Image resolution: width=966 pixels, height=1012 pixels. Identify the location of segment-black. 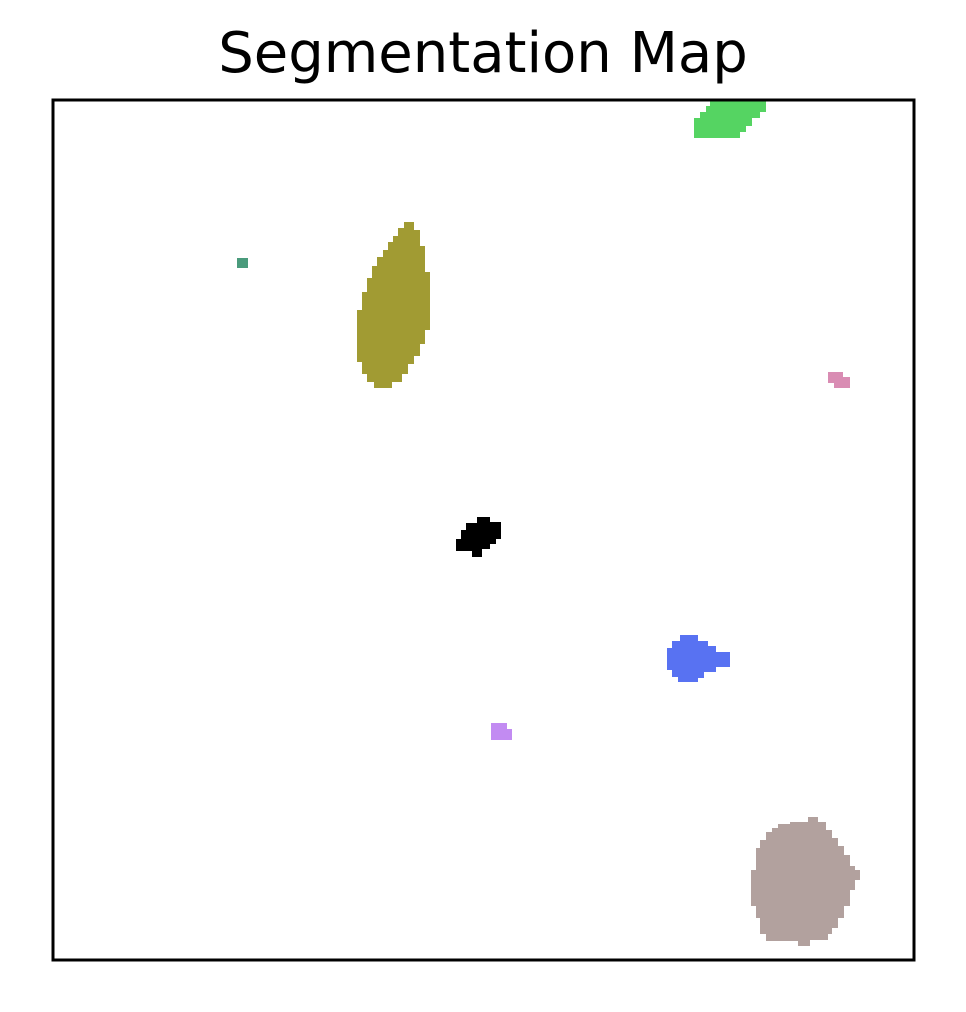
(478, 537).